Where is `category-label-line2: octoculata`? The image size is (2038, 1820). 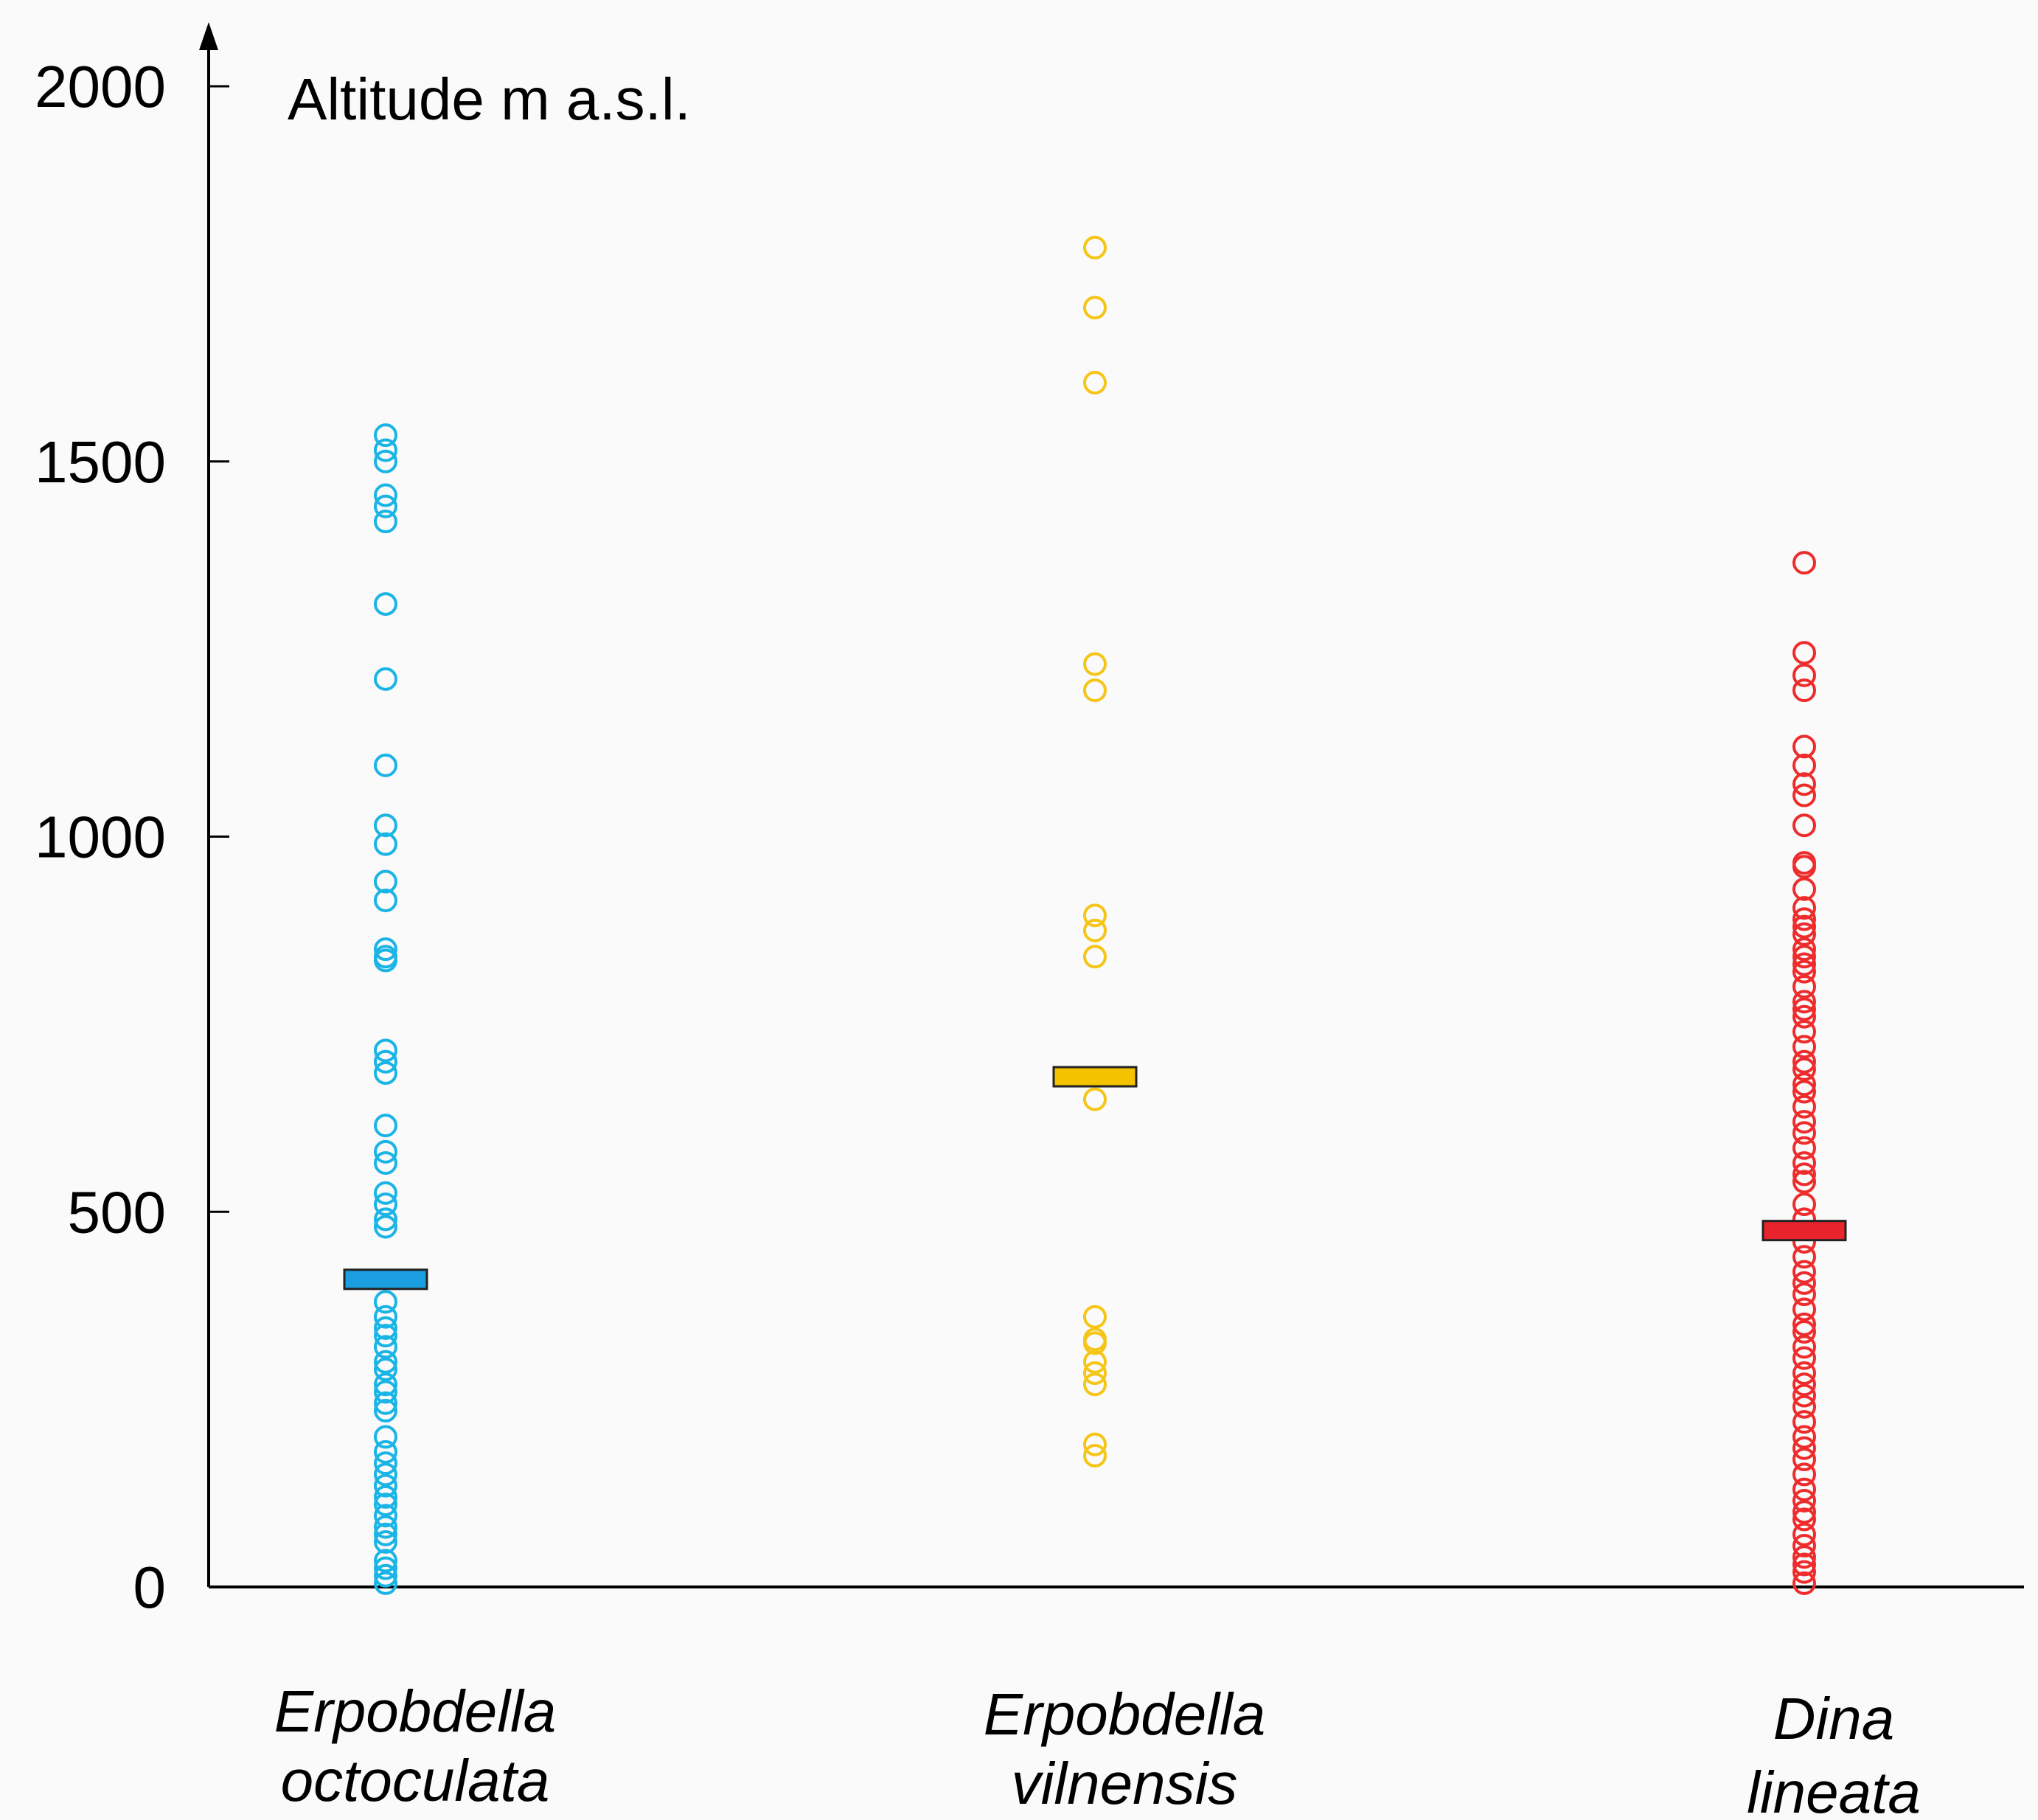
category-label-line2: octoculata is located at coordinates (415, 1780).